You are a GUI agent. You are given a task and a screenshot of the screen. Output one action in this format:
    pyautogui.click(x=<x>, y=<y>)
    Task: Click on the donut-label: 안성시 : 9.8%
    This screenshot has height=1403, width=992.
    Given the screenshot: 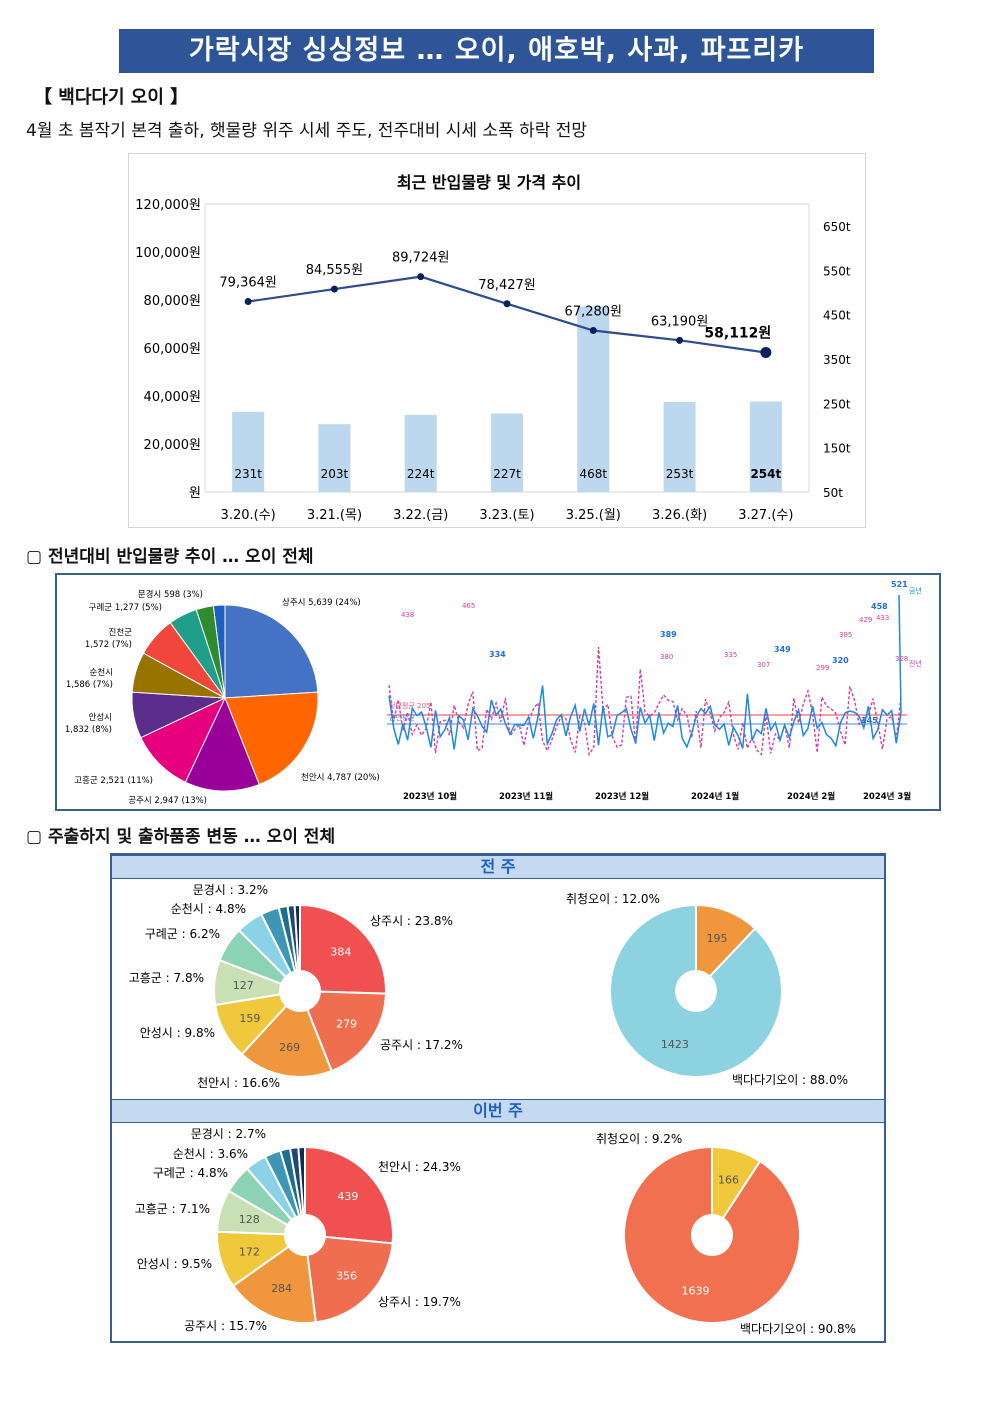 What is the action you would take?
    pyautogui.click(x=177, y=1033)
    